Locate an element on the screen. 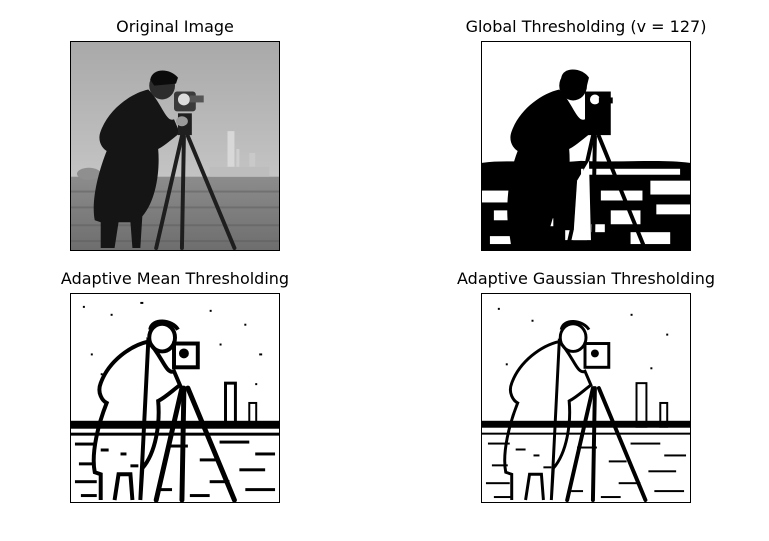 The image size is (769, 541). image-global-threshold is located at coordinates (586, 146).